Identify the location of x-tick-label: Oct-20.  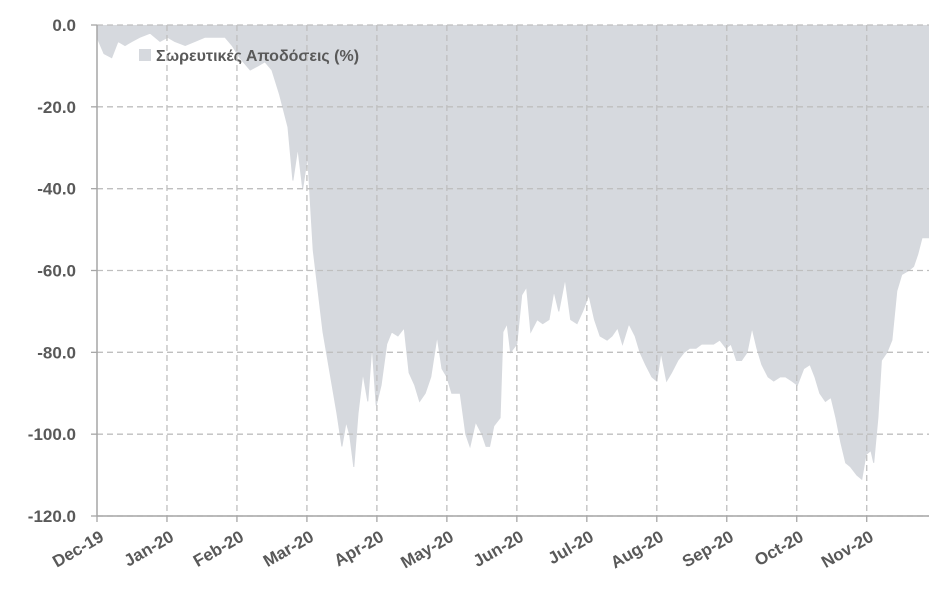
(778, 548).